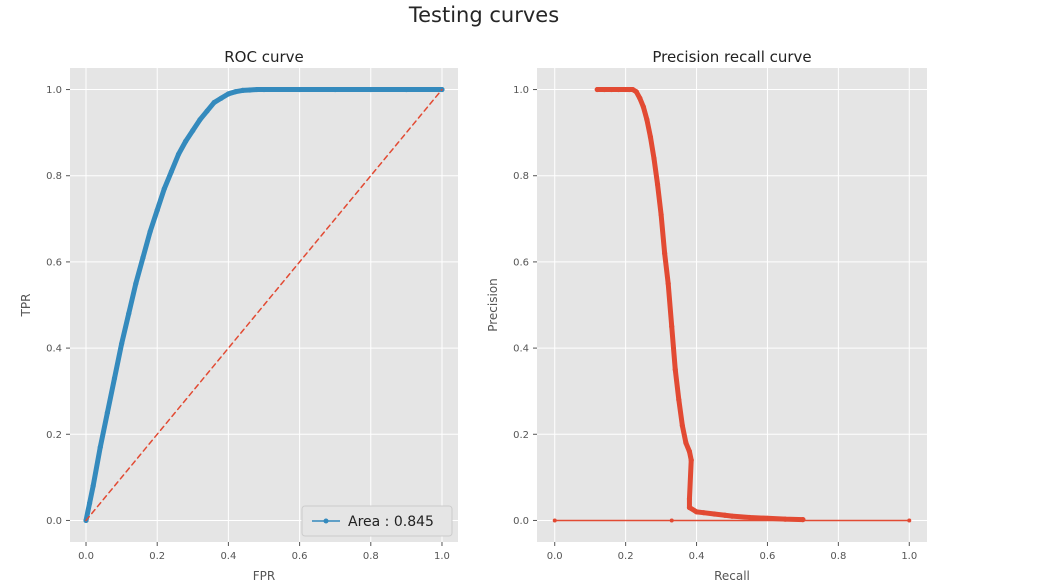 This screenshot has height=586, width=1059. I want to click on legend-label: Area : 0.845, so click(391, 522).